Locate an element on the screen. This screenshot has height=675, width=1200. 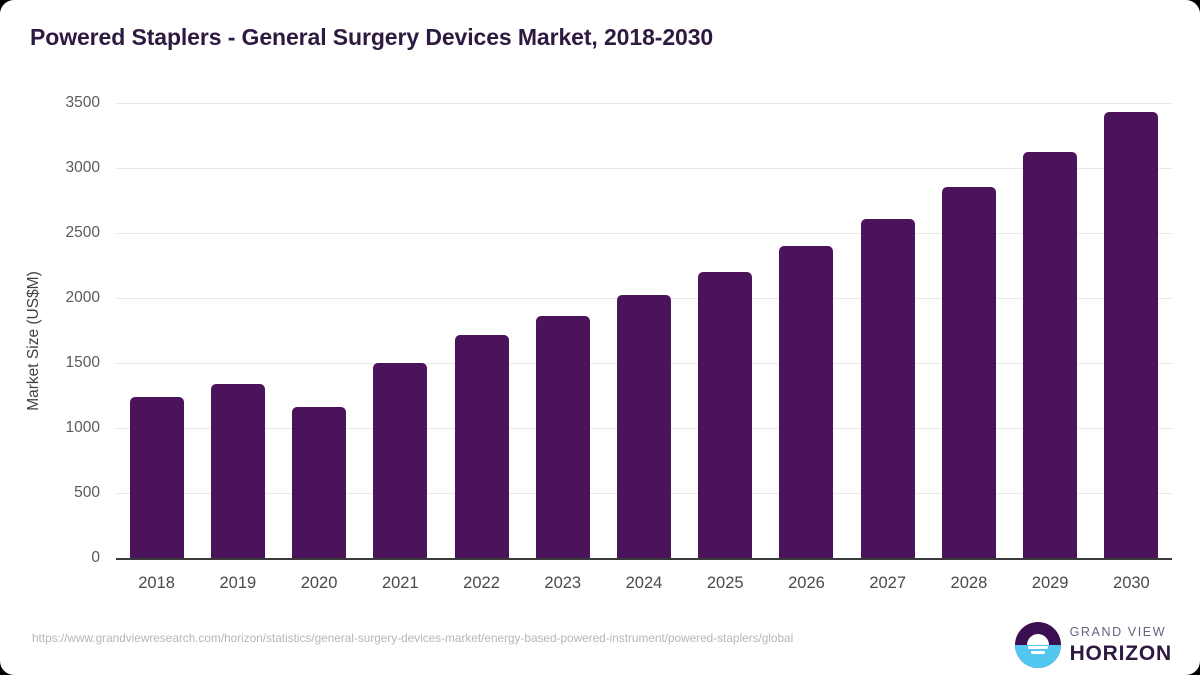
brand-logo: GRAND VIEW HORIZON is located at coordinates (1093, 645).